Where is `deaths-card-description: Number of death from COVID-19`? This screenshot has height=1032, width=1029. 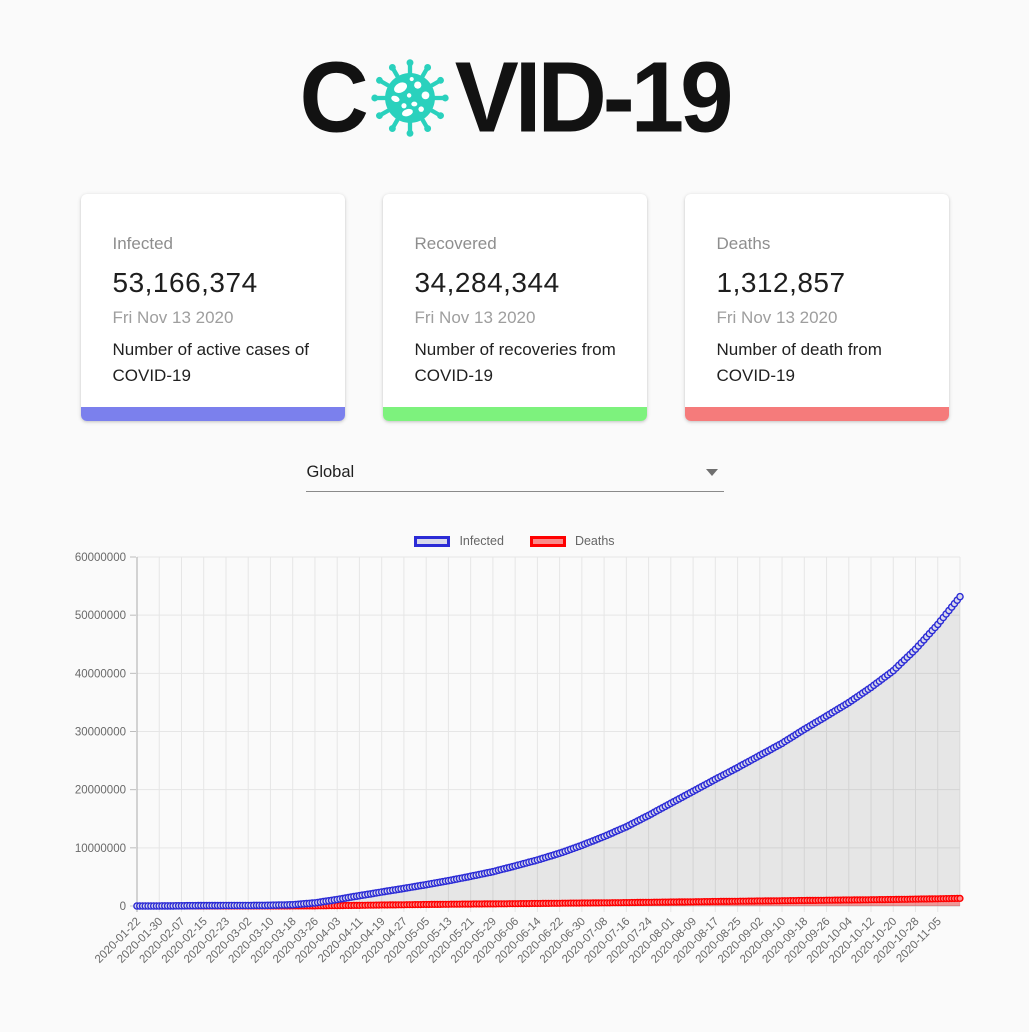 deaths-card-description: Number of death from COVID-19 is located at coordinates (799, 362).